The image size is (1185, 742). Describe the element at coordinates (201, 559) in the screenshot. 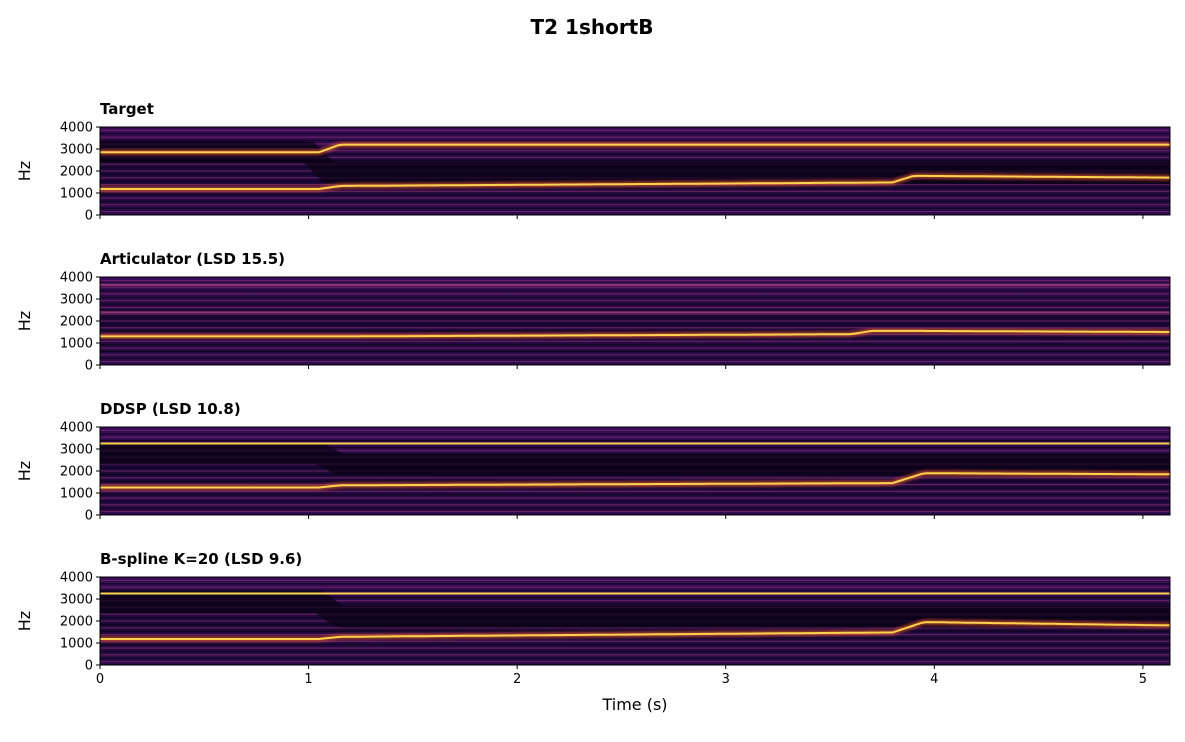

I see `panel-title: B-spline K=20 (LSD 9.6)` at that location.